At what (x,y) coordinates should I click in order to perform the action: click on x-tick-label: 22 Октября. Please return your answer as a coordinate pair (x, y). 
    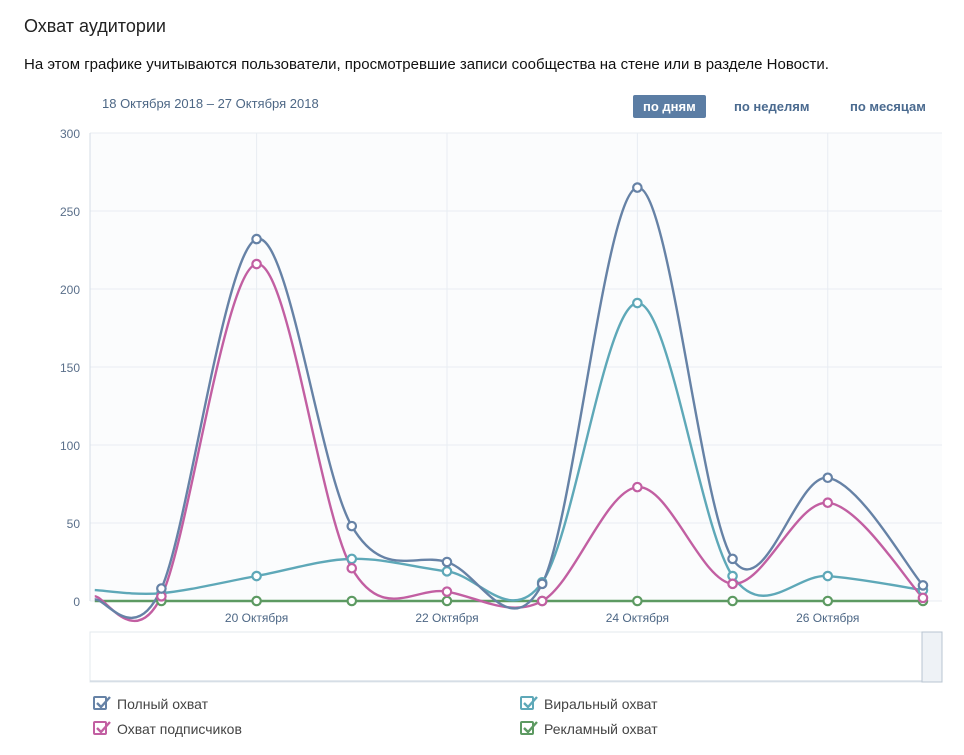
    Looking at the image, I should click on (446, 618).